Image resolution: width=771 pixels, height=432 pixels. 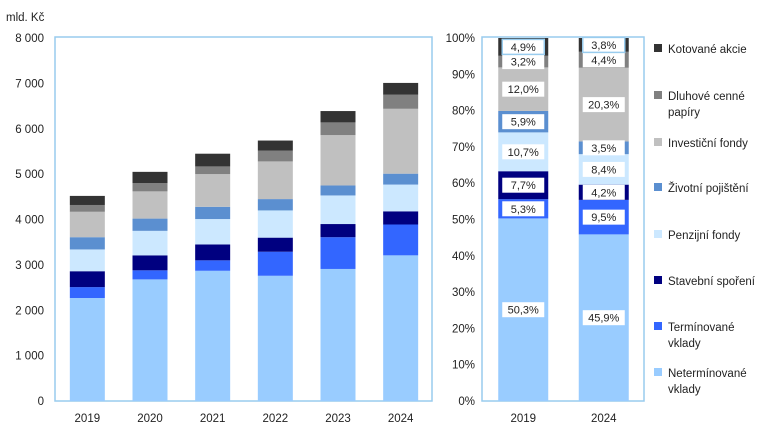 What do you see at coordinates (697, 236) in the screenshot?
I see `legend-item: Penzijní fondy` at bounding box center [697, 236].